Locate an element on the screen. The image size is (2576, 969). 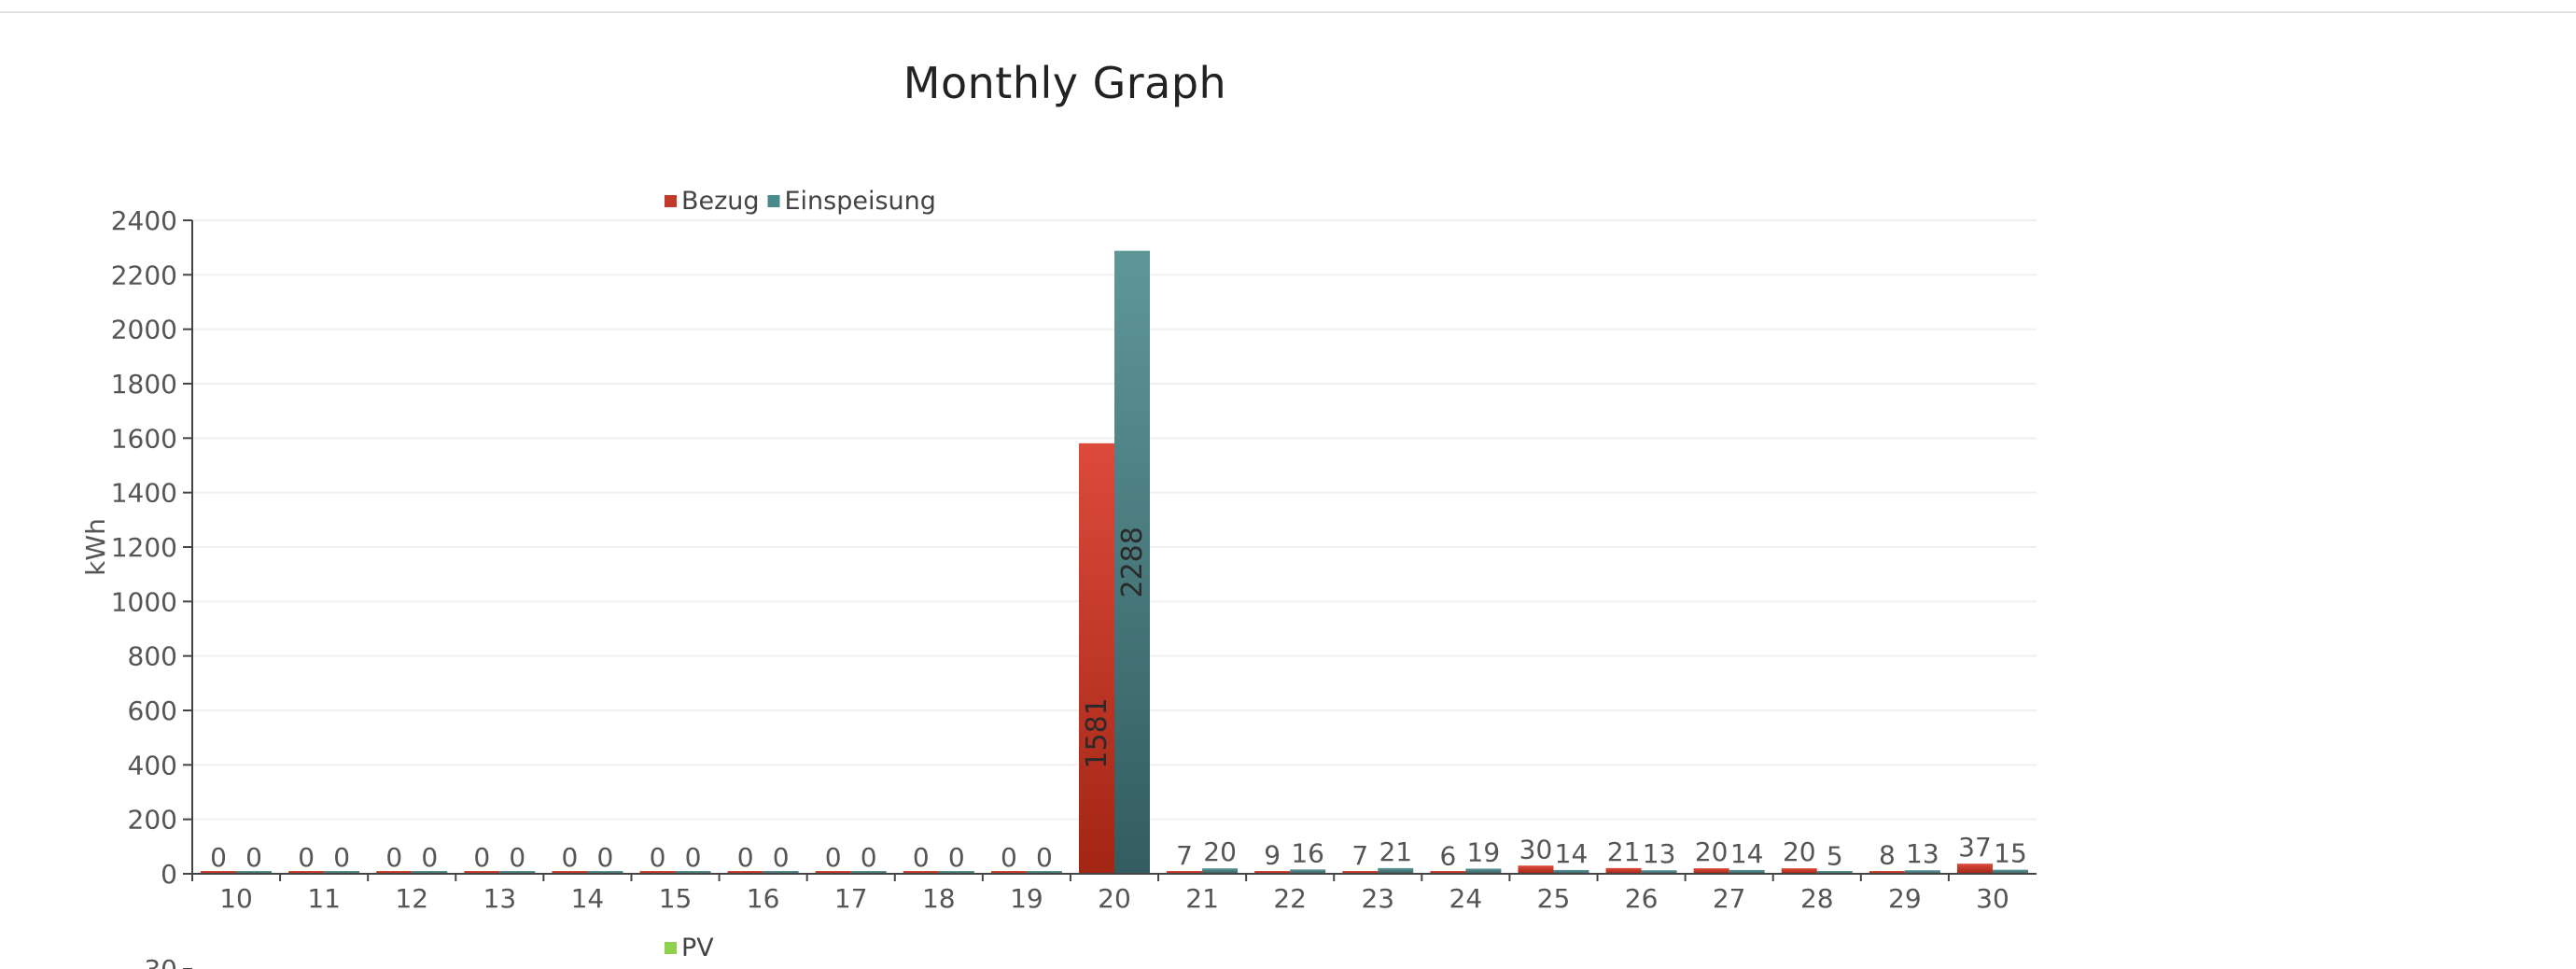
data-label-bezug: 8 is located at coordinates (1887, 855).